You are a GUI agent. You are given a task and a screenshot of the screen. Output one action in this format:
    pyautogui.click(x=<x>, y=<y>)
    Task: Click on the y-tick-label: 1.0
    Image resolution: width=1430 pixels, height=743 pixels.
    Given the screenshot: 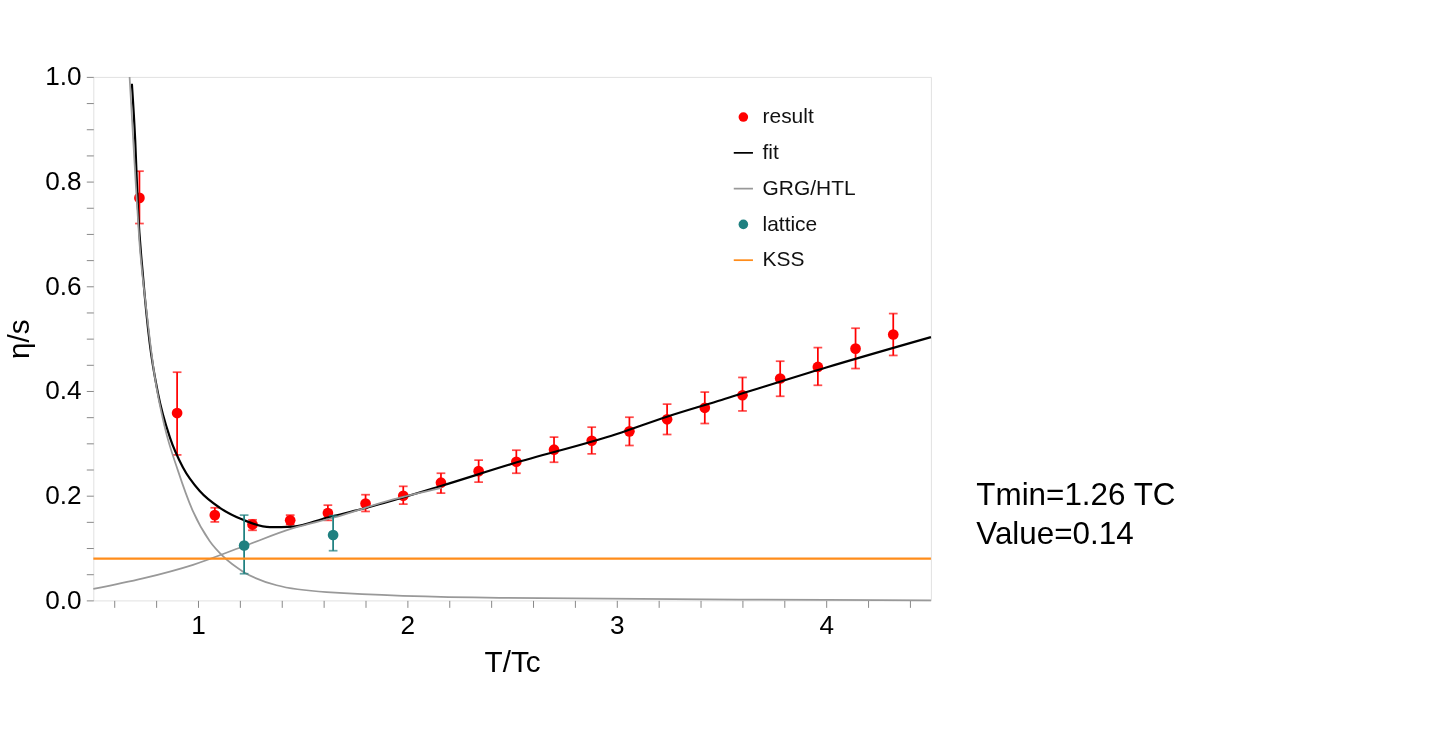 What is the action you would take?
    pyautogui.click(x=63, y=76)
    